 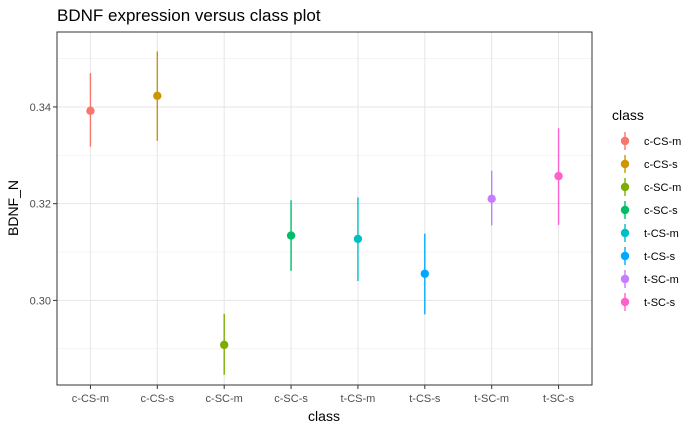 What do you see at coordinates (40, 205) in the screenshot?
I see `y-tick-label: 0.32` at bounding box center [40, 205].